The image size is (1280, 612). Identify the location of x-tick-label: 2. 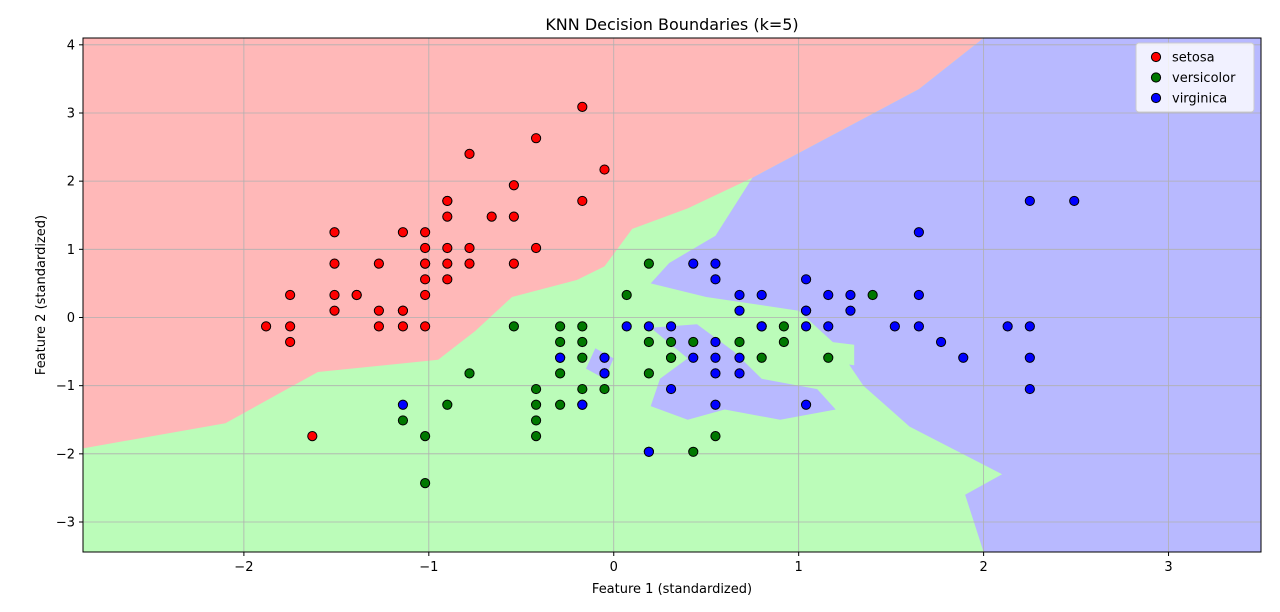
(983, 567).